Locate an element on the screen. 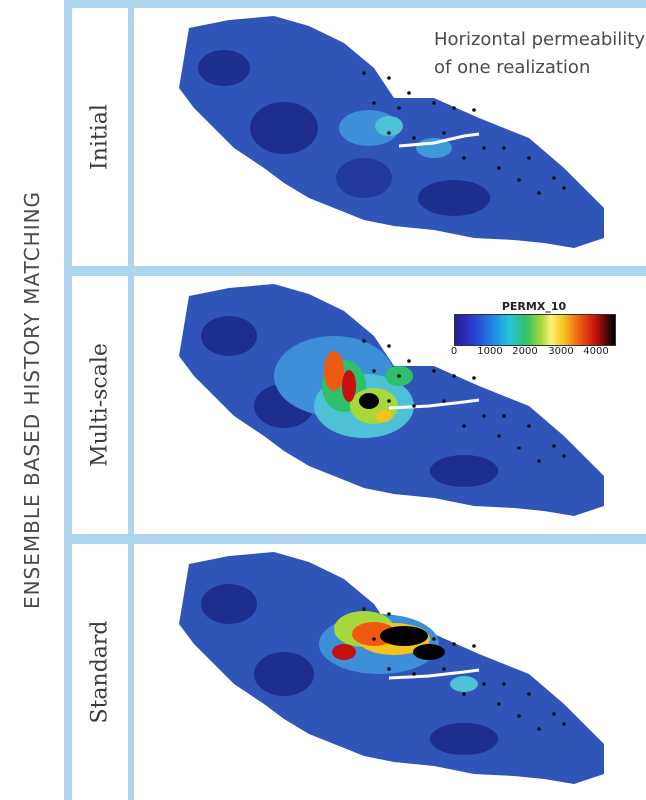 The width and height of the screenshot is (646, 800). row-label-initial: Initial is located at coordinates (100, 137).